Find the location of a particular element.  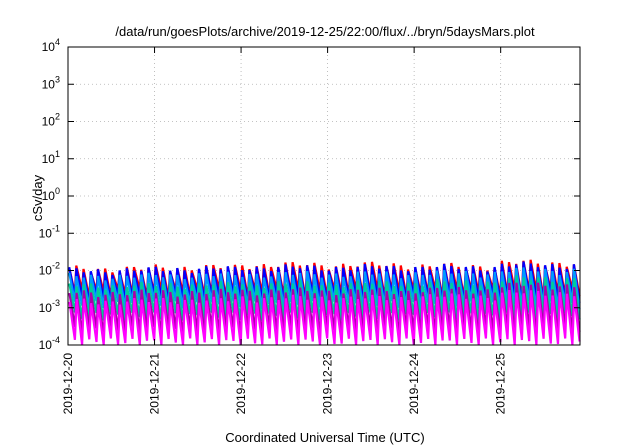

x-axis-label: Coordinated Universal Time (UTC) is located at coordinates (324, 437).